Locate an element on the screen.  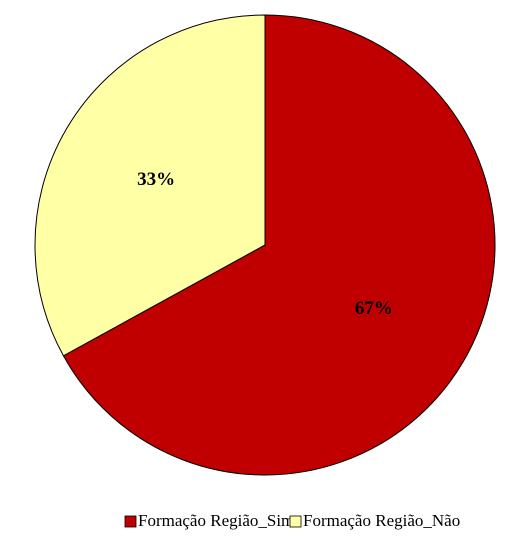
legend-label: Formação Região_Sim is located at coordinates (216, 520).